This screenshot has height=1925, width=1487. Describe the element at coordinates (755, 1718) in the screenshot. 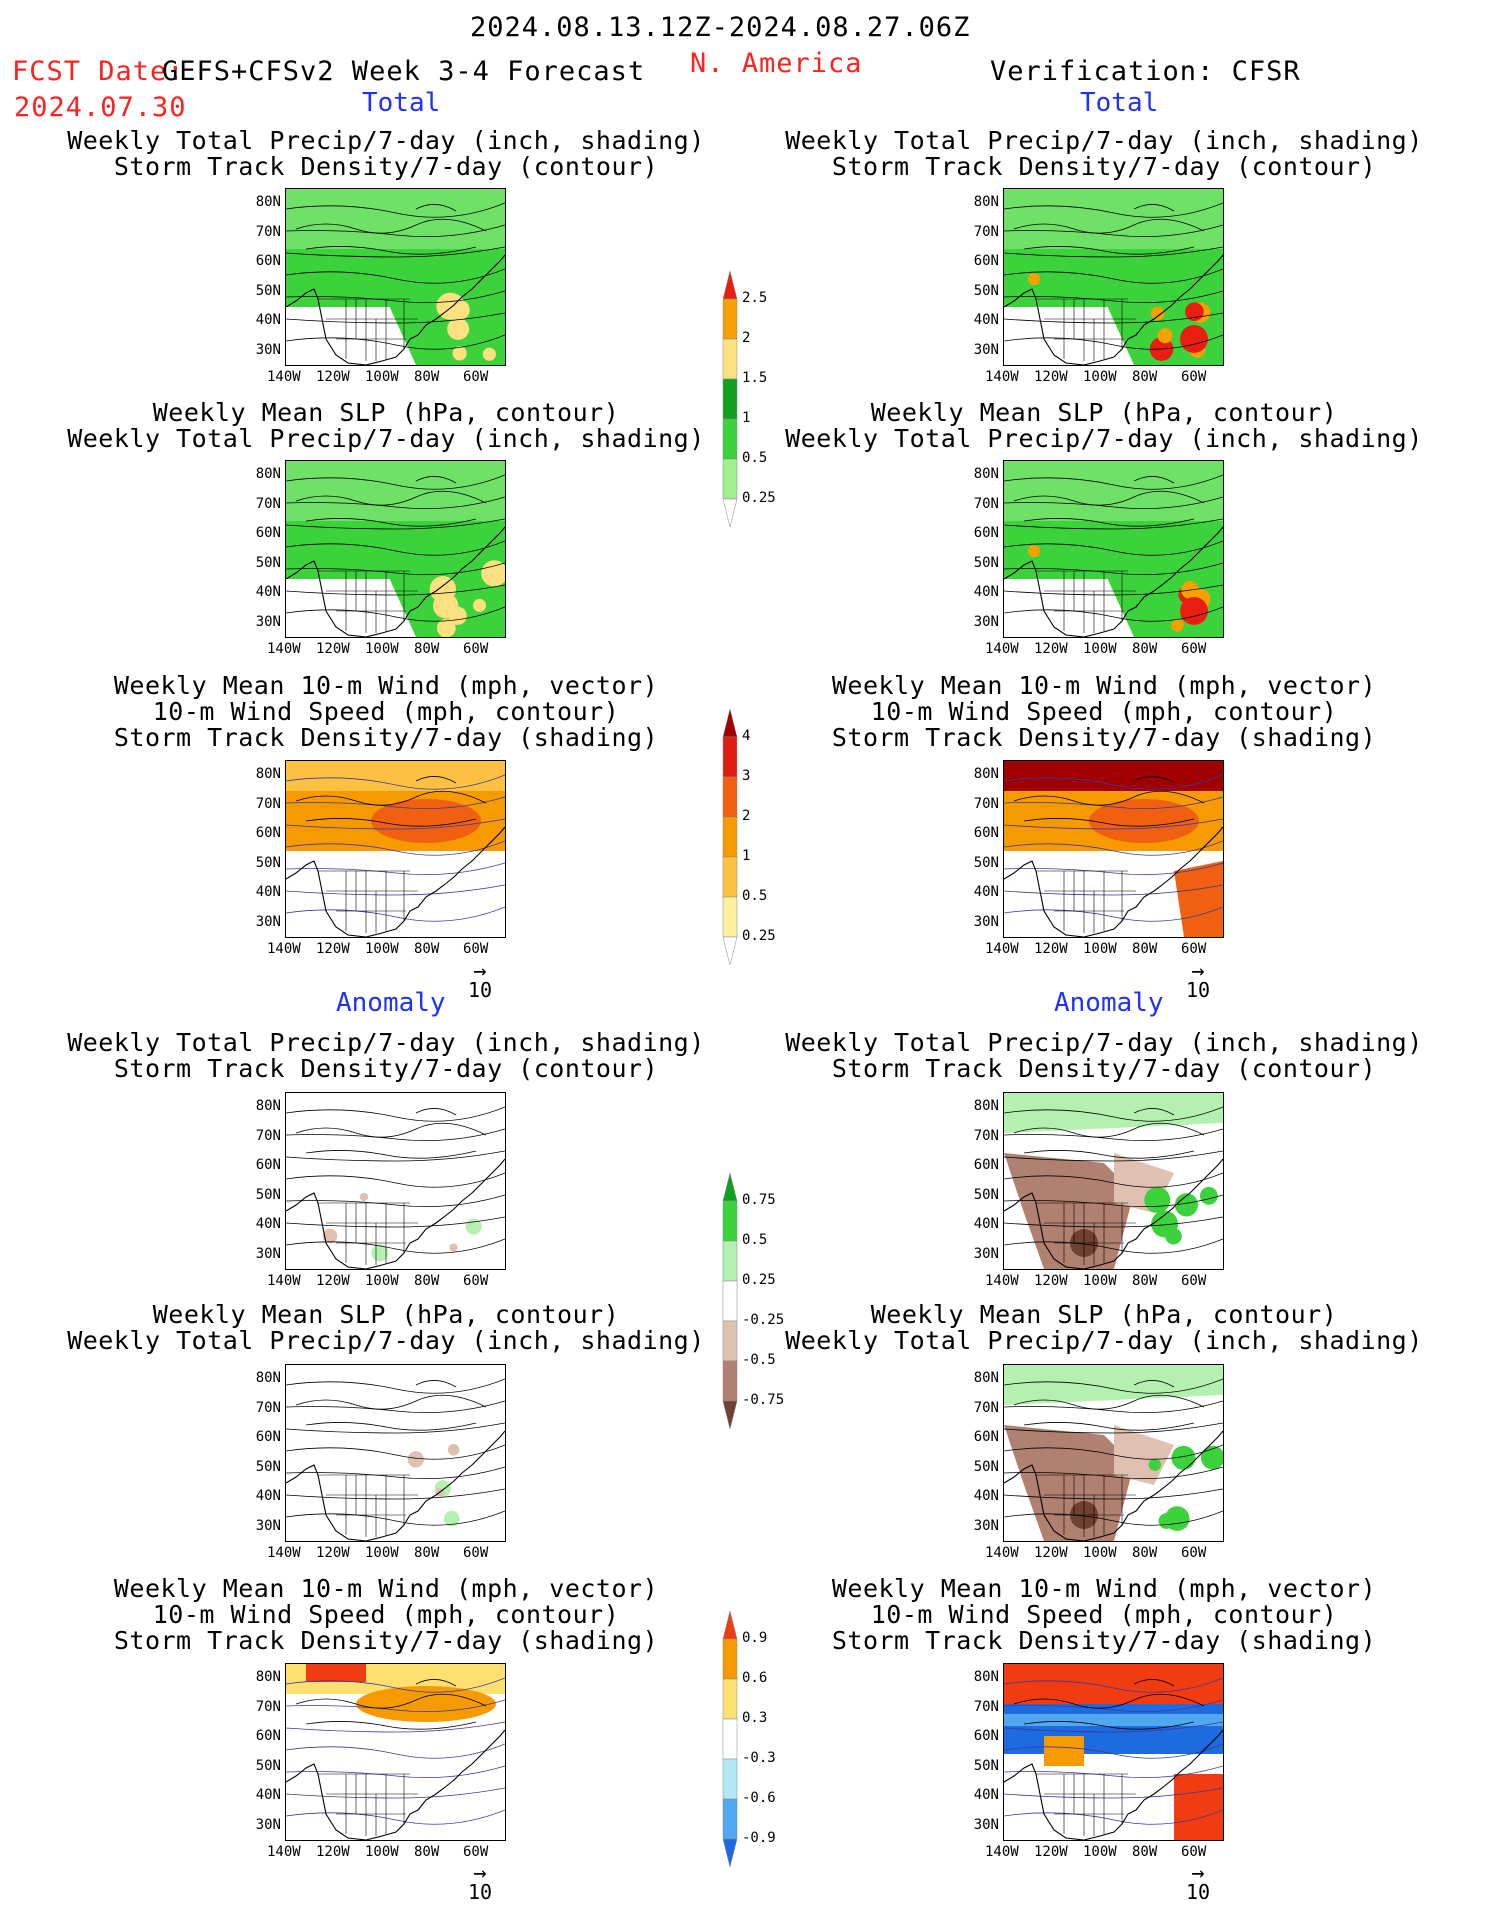

I see `colorbar-tick-label: 0.3` at that location.